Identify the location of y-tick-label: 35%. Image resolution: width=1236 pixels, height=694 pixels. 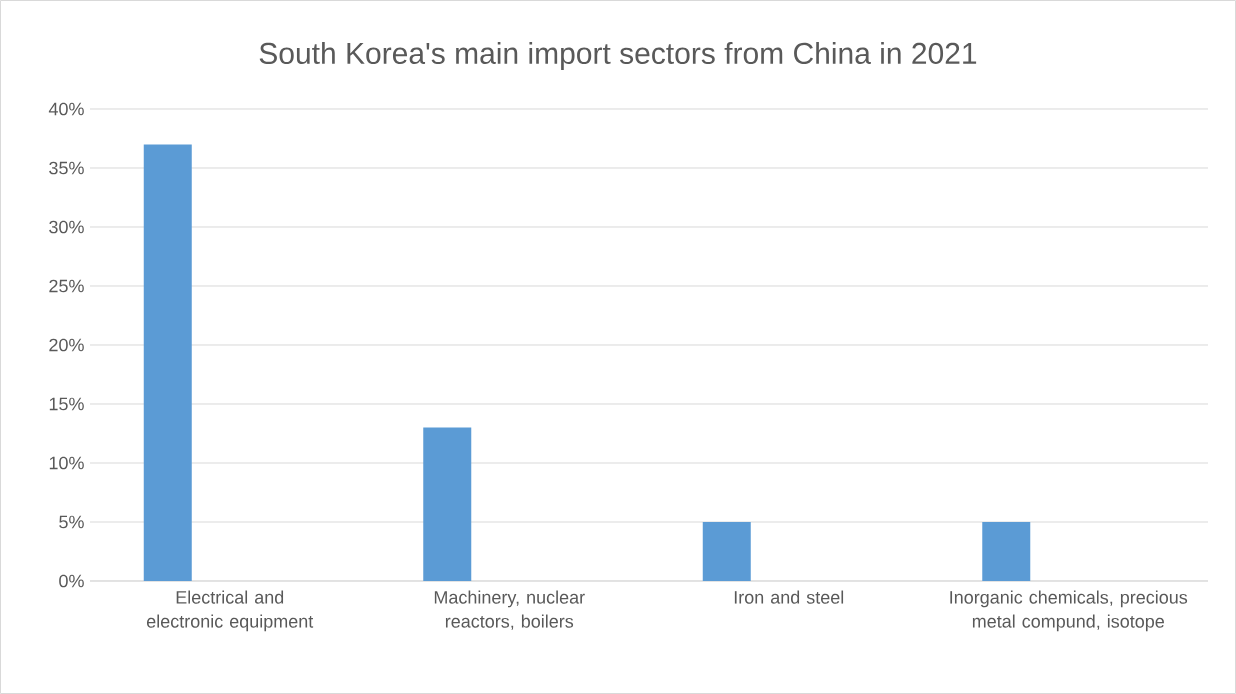
(66, 168).